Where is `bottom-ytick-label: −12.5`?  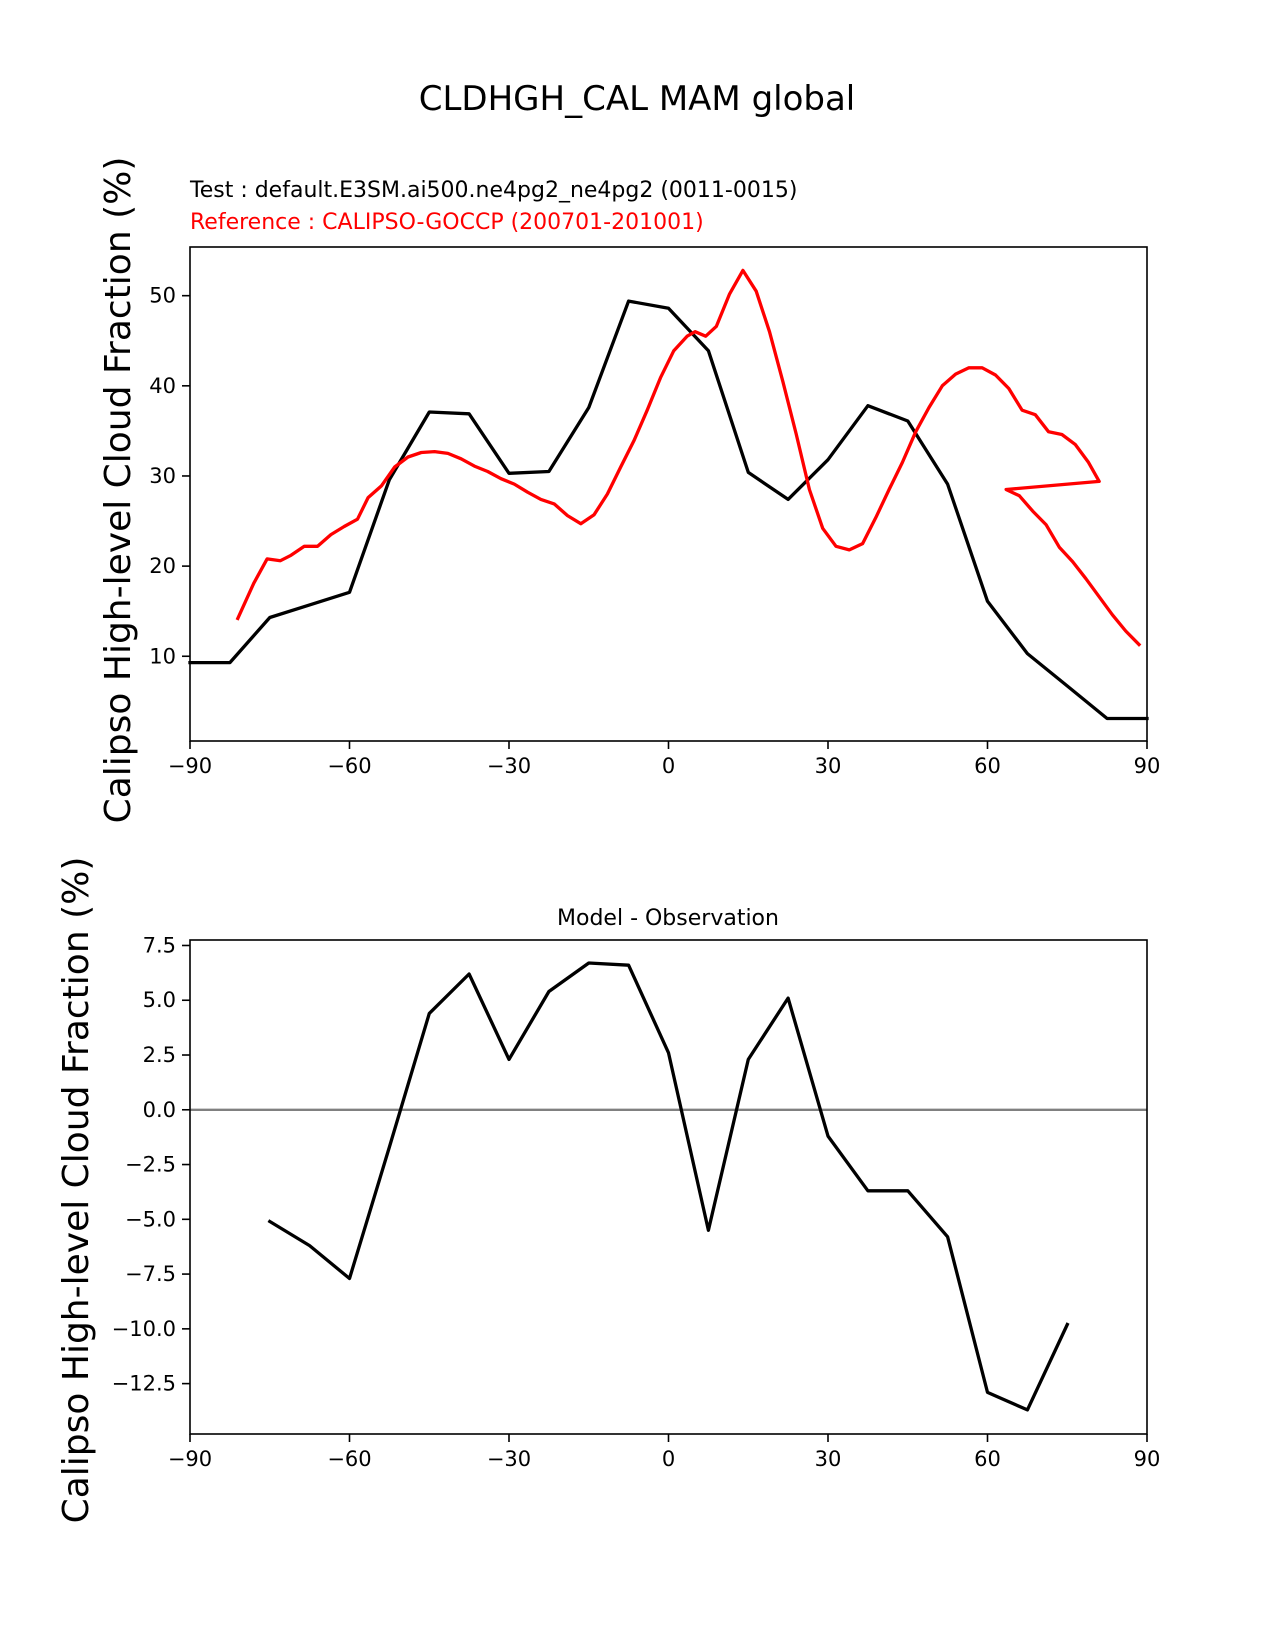 bottom-ytick-label: −12.5 is located at coordinates (144, 1384).